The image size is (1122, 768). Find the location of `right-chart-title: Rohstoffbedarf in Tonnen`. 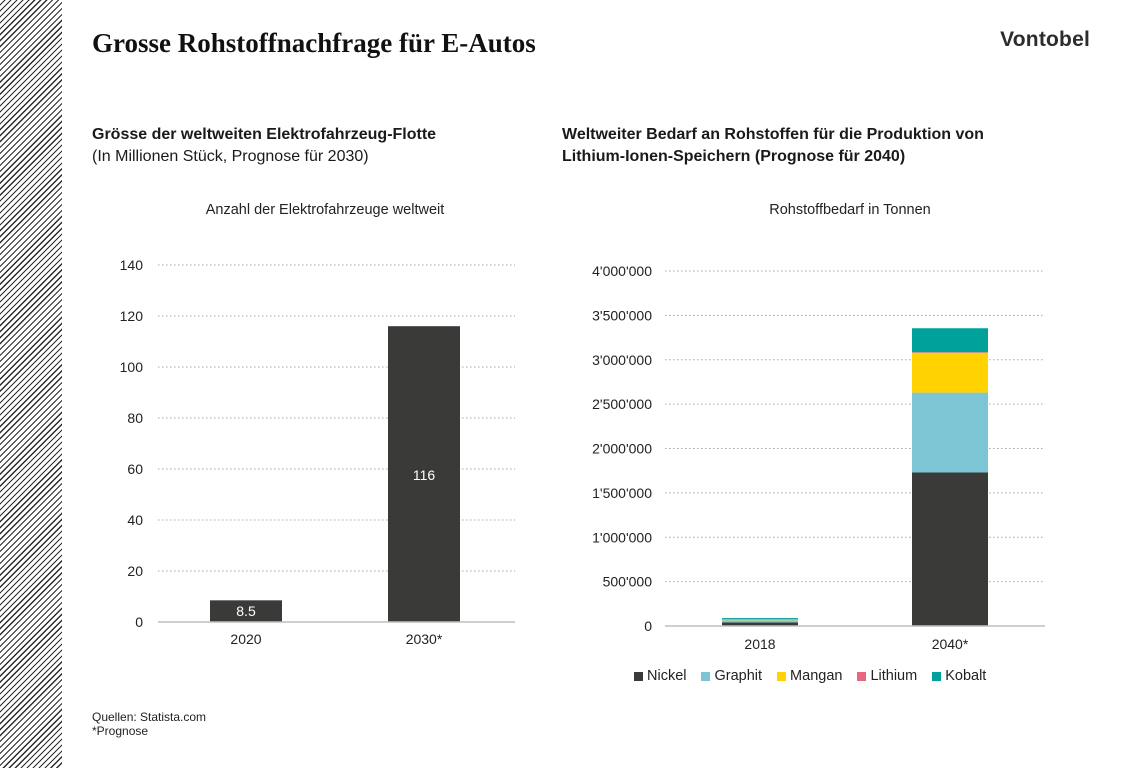

right-chart-title: Rohstoffbedarf in Tonnen is located at coordinates (850, 210).